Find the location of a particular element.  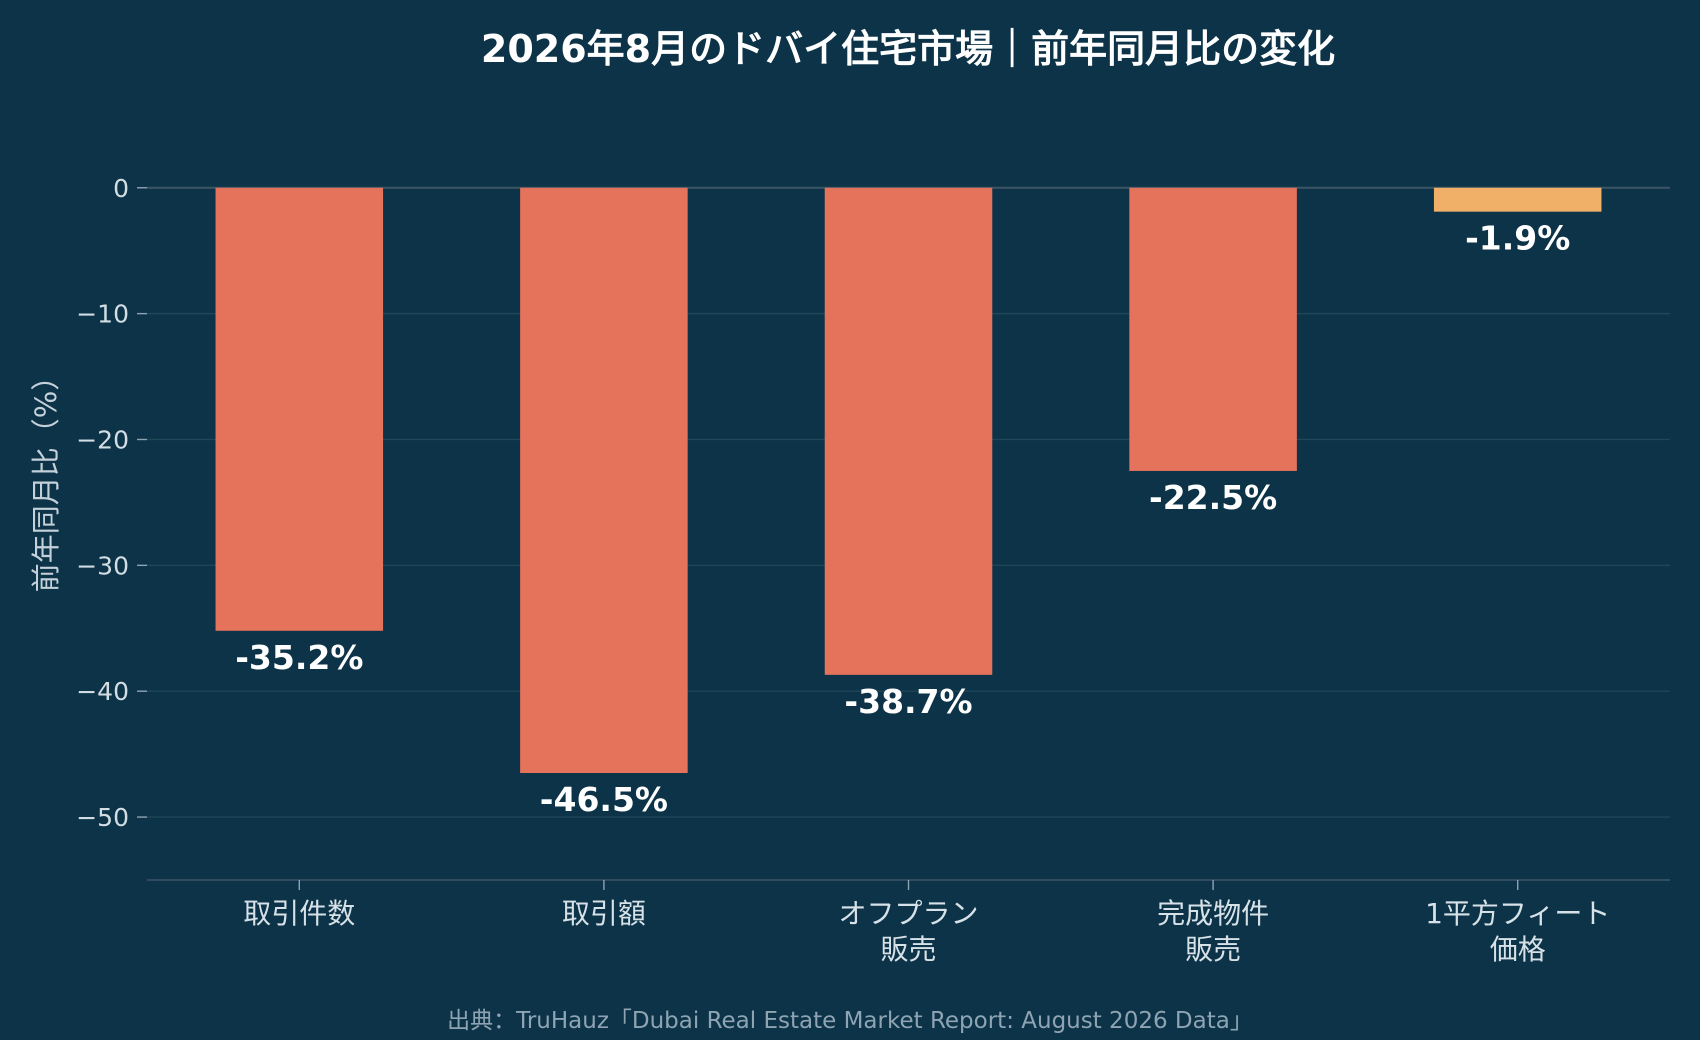

x-tick-label: 取引額 is located at coordinates (604, 913).